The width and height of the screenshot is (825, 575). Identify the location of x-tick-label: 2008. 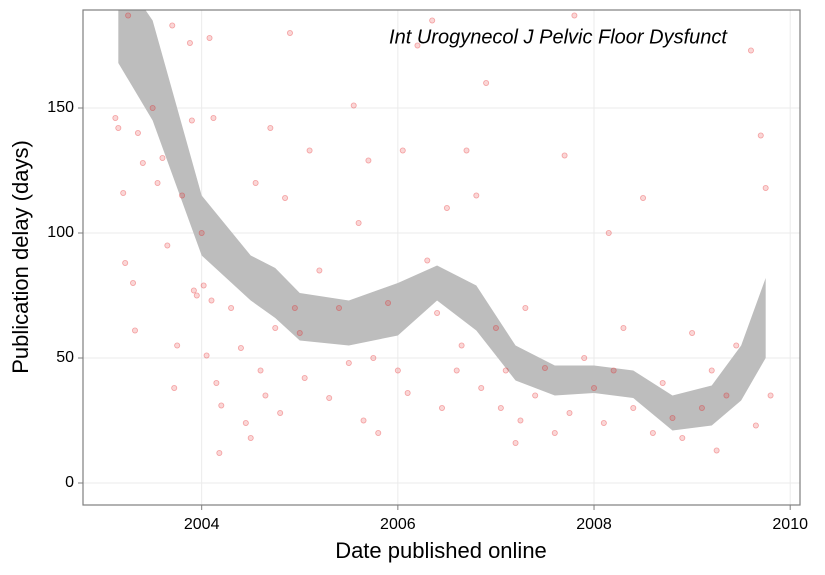
(594, 524).